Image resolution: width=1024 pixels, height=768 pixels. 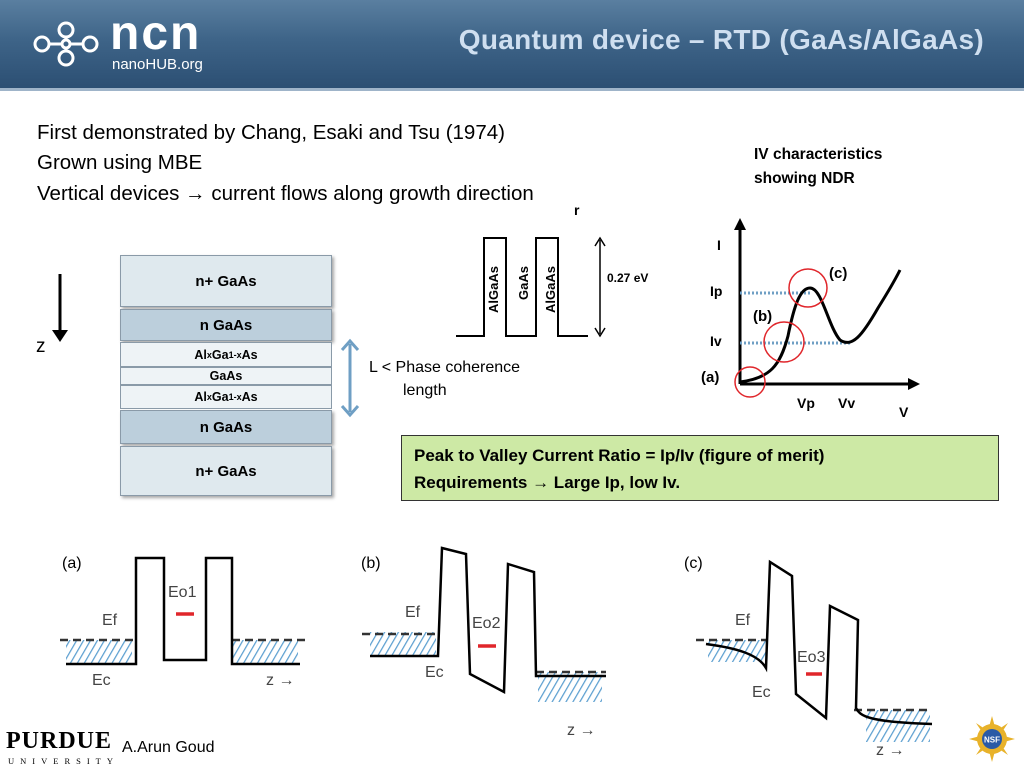 I want to click on band-b-z-label: z →, so click(x=581, y=730).